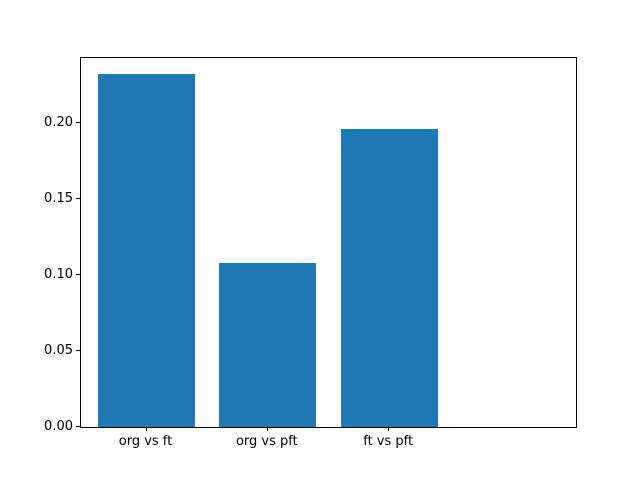 The image size is (640, 480). Describe the element at coordinates (146, 250) in the screenshot. I see `bar-org-vs-ft` at that location.